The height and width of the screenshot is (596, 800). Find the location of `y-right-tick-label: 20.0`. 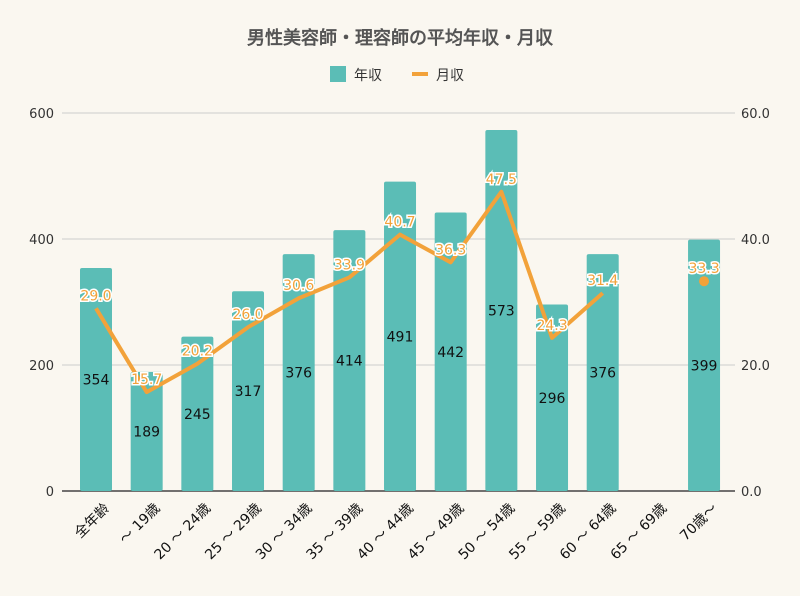

y-right-tick-label: 20.0 is located at coordinates (755, 366).